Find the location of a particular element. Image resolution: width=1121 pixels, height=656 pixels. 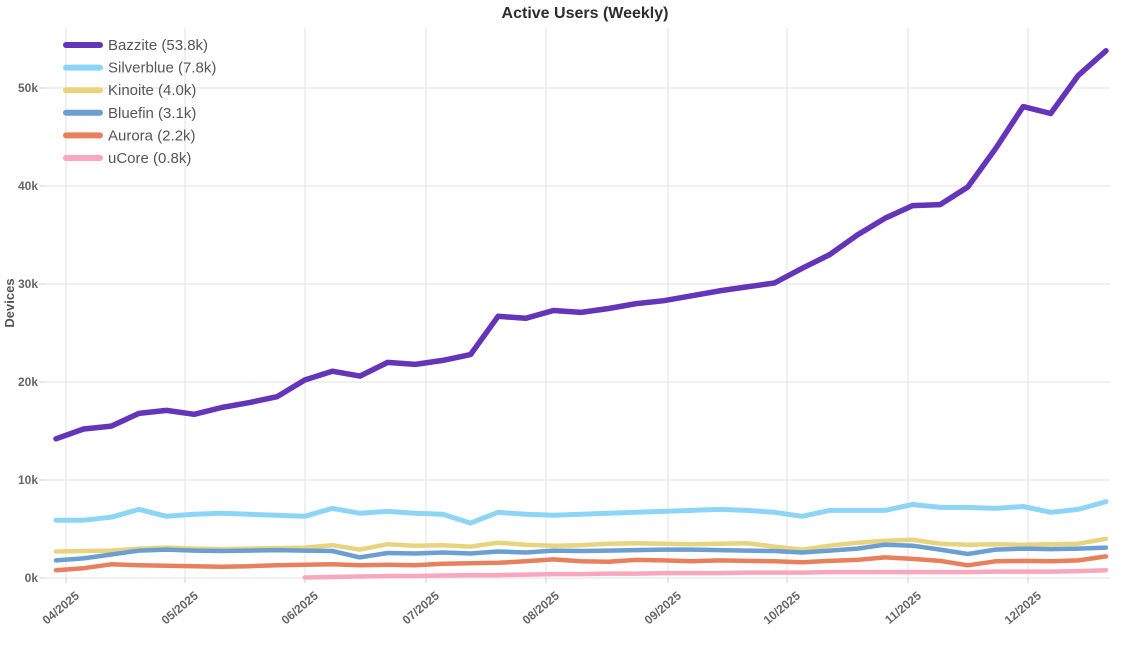

legend-label-bazzite-53-8k: Bazzite (53.8k) is located at coordinates (158, 45).